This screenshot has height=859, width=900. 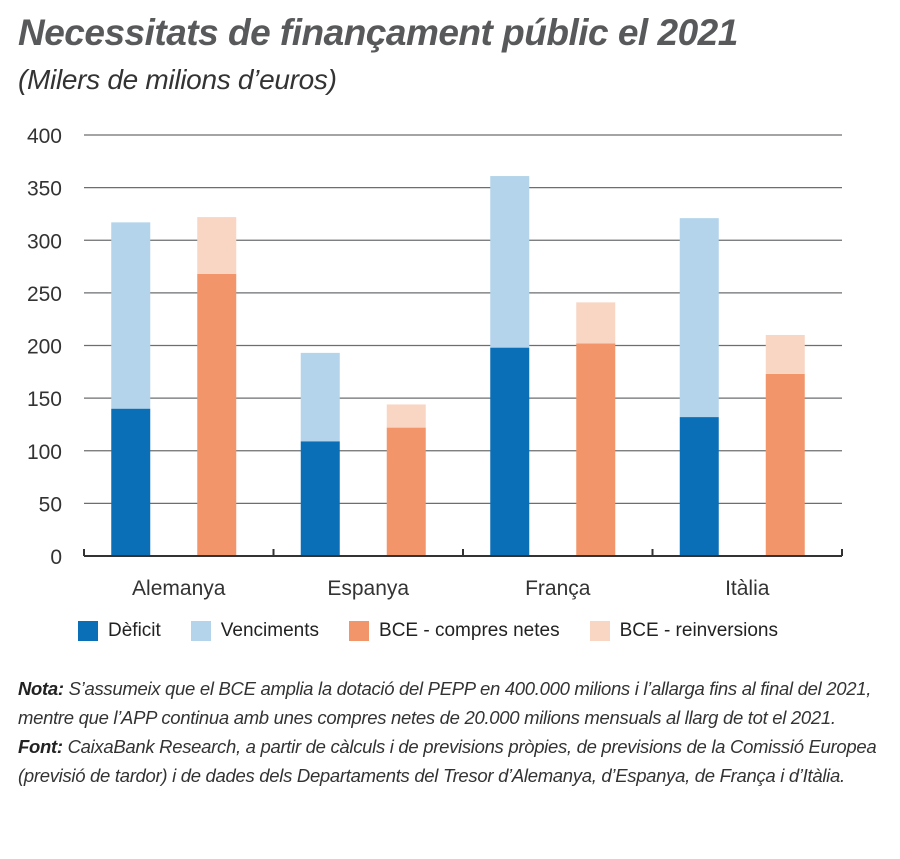 What do you see at coordinates (698, 630) in the screenshot?
I see `legend-label: BCE - reinversions` at bounding box center [698, 630].